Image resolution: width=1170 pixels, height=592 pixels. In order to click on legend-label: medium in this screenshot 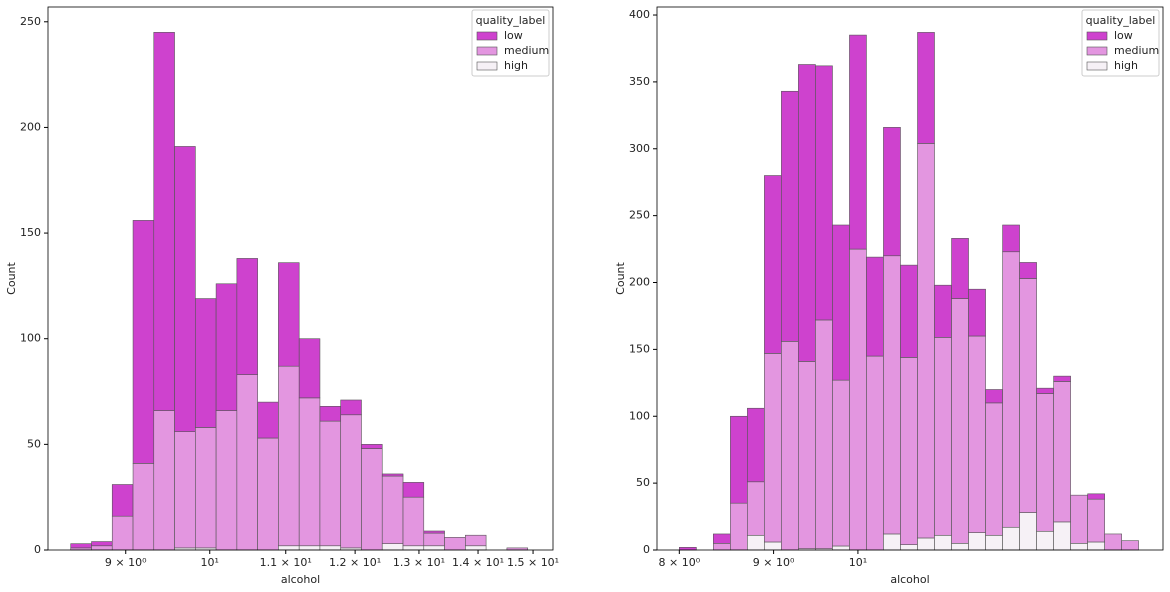, I will do `click(1136, 50)`.